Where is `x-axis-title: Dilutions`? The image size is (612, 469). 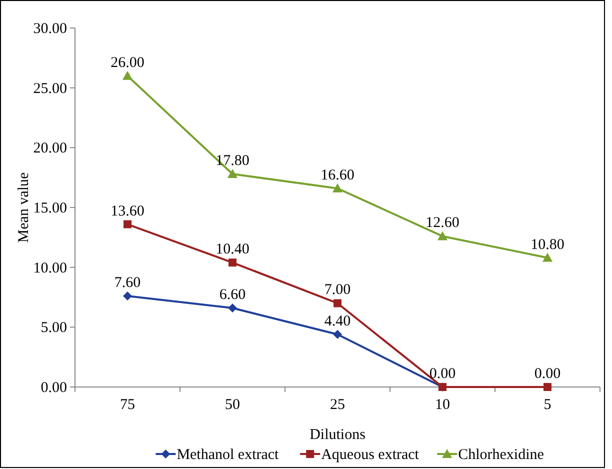 x-axis-title: Dilutions is located at coordinates (338, 435).